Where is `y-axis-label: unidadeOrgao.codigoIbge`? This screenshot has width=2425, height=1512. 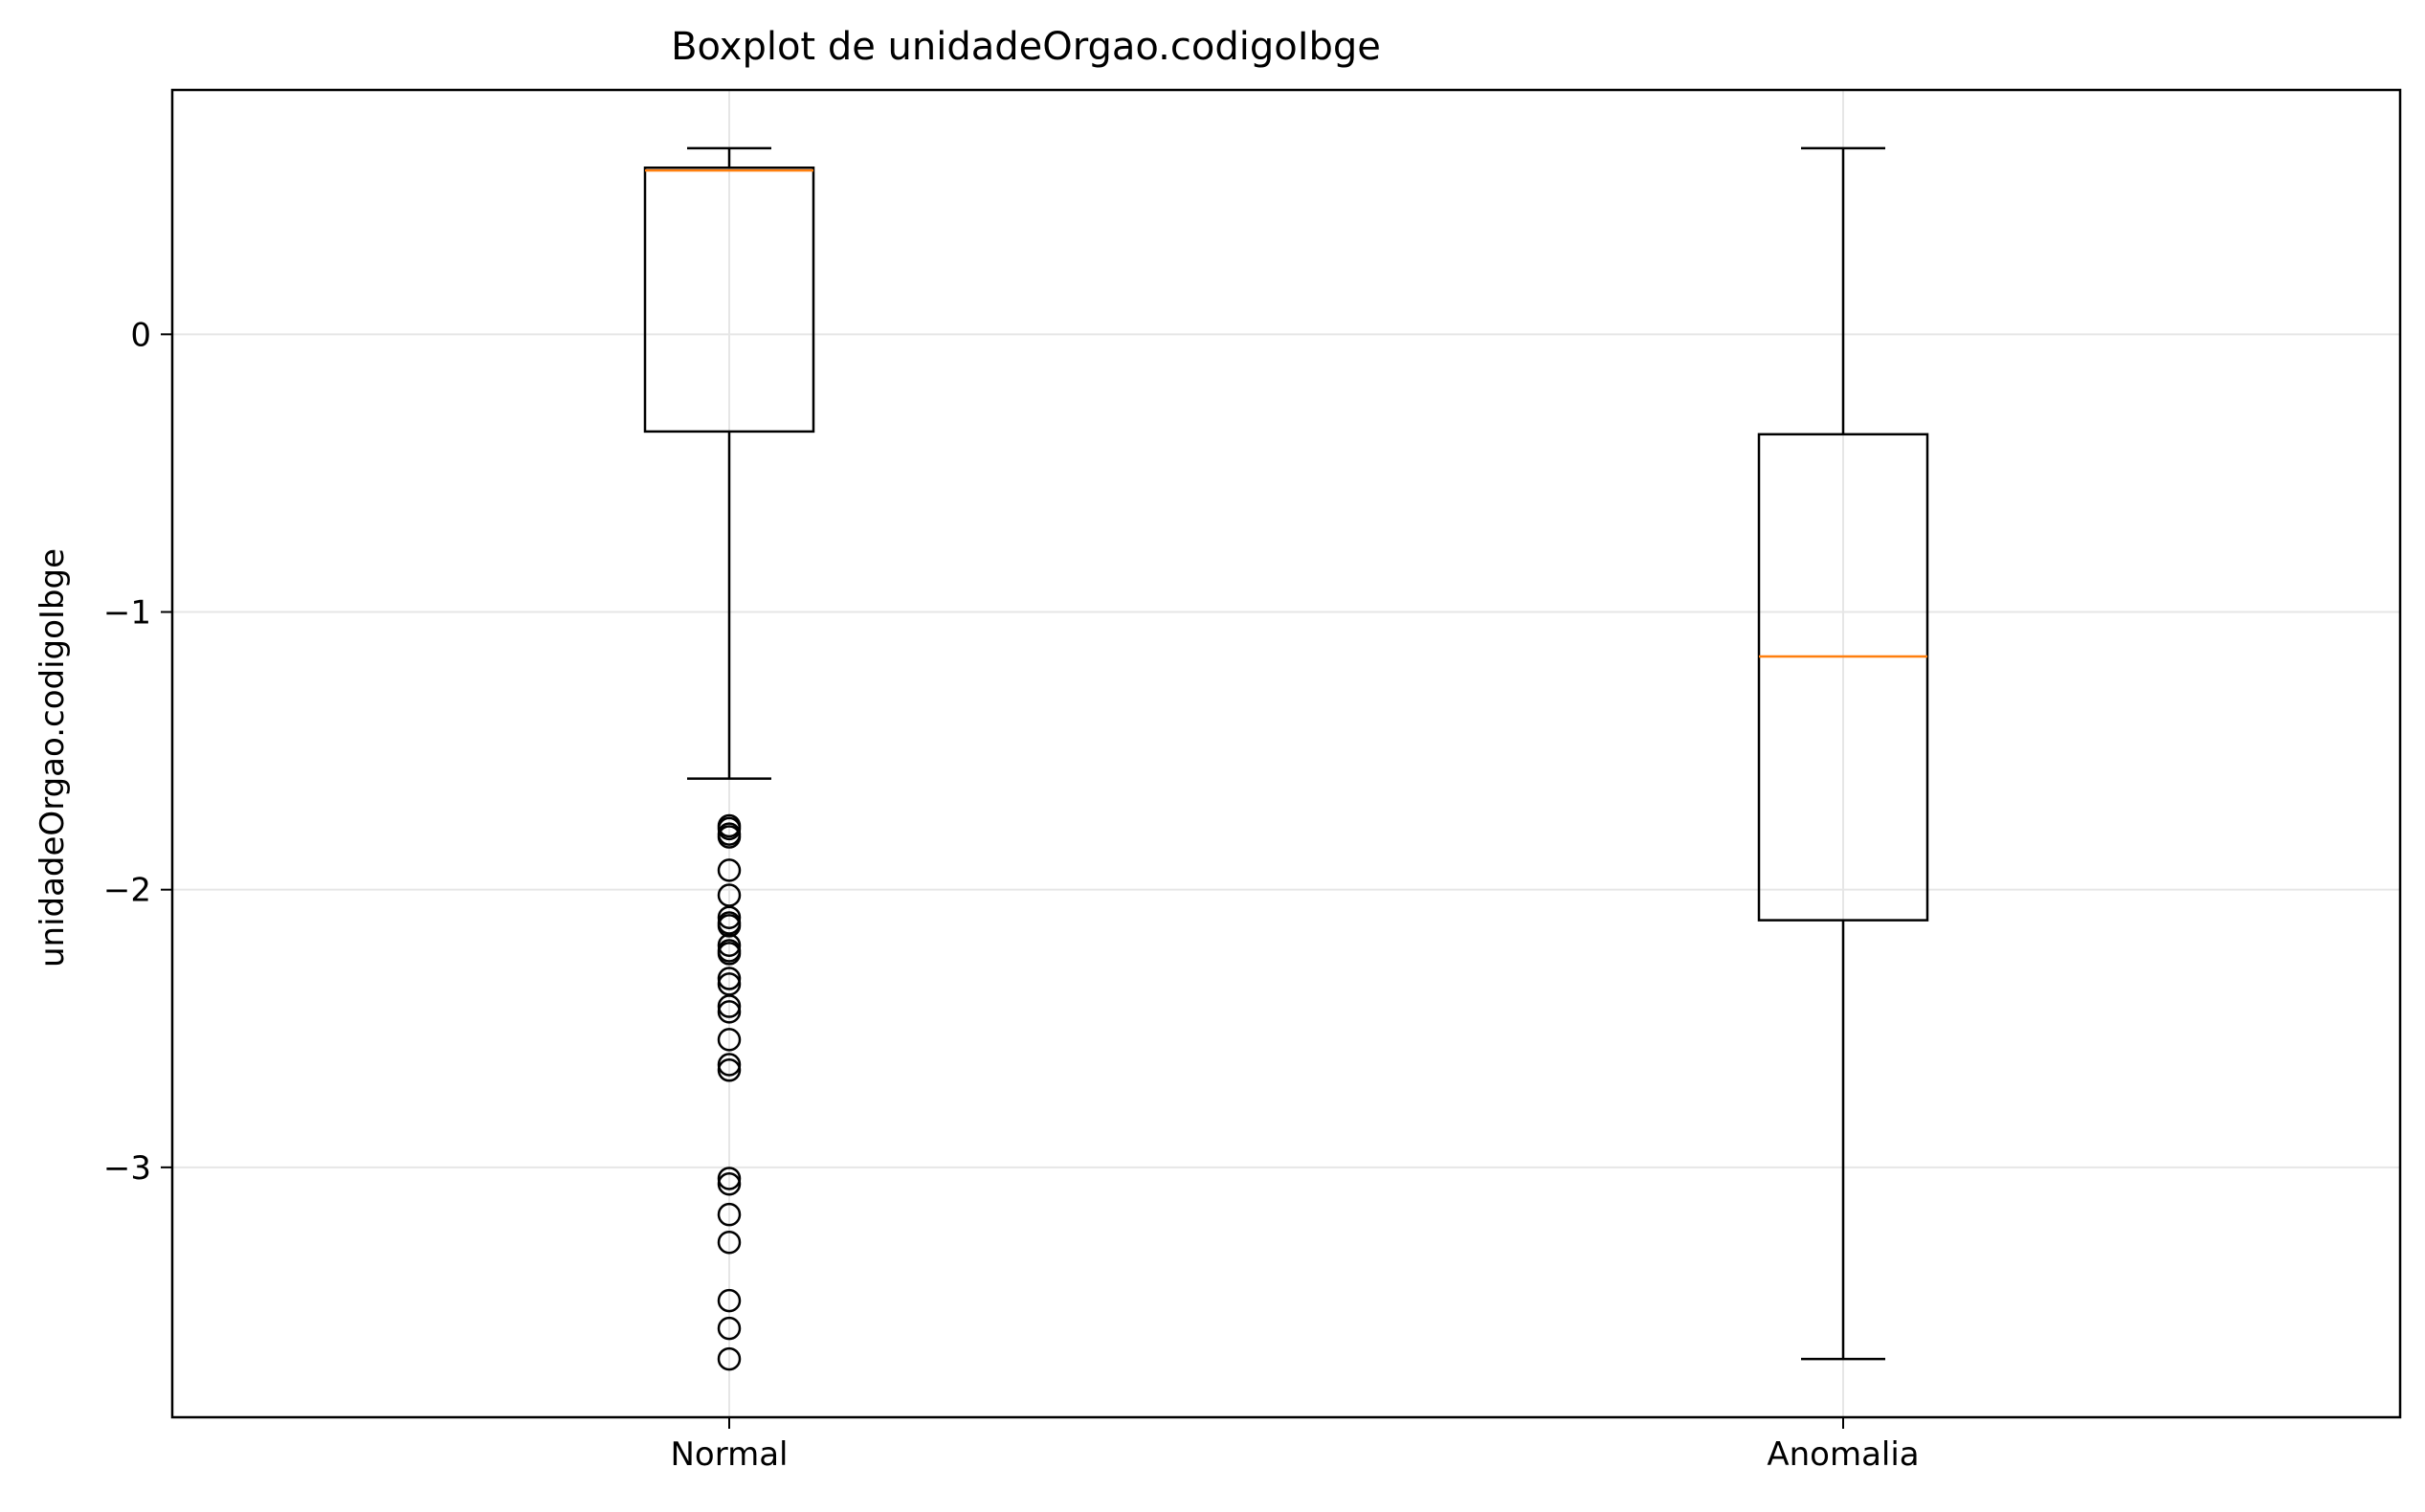 y-axis-label: unidadeOrgao.codigoIbge is located at coordinates (52, 757).